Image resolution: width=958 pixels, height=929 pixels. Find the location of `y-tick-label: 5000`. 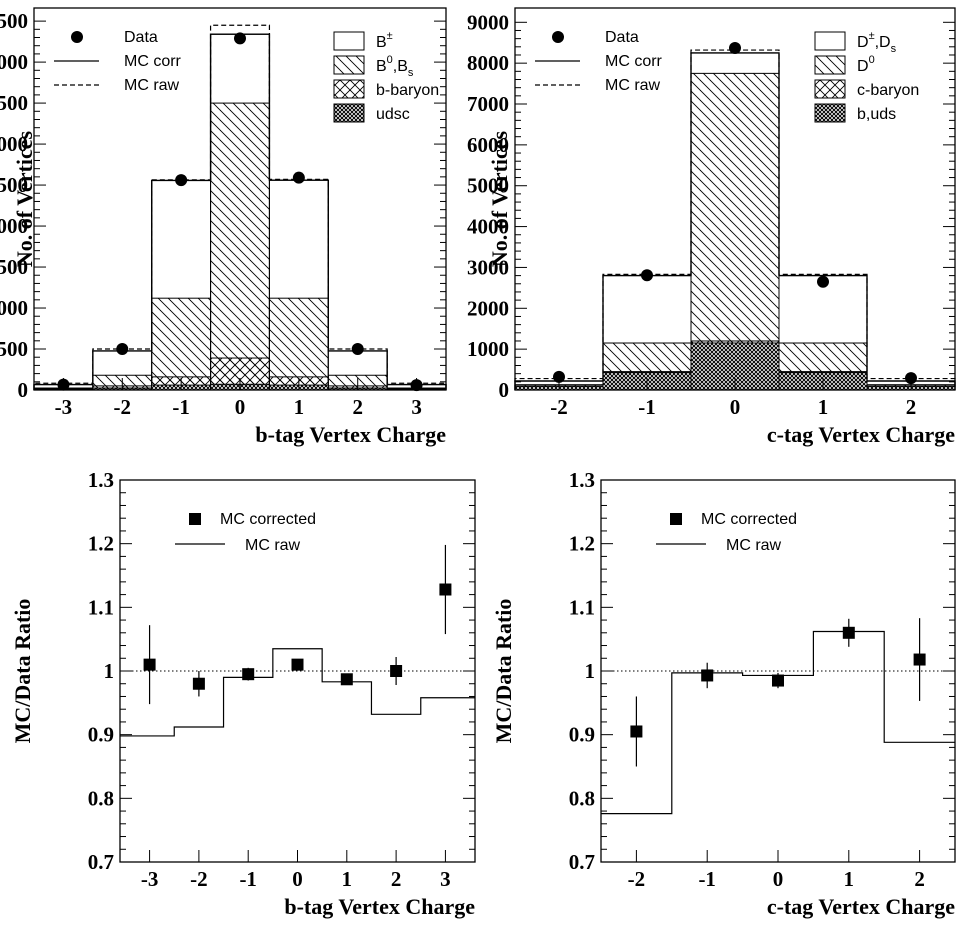

y-tick-label: 5000 is located at coordinates (14, 308).